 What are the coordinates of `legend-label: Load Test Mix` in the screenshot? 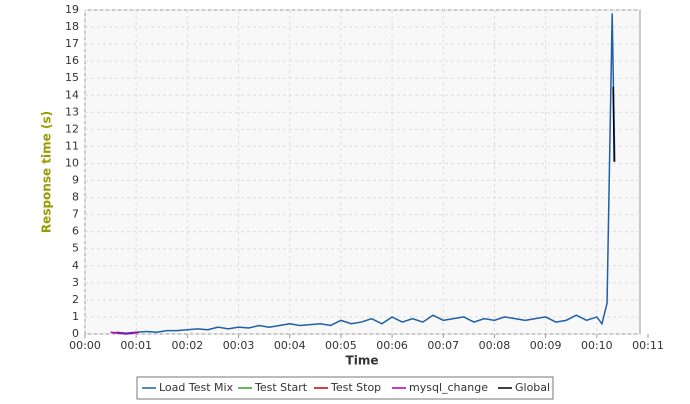 It's located at (196, 387).